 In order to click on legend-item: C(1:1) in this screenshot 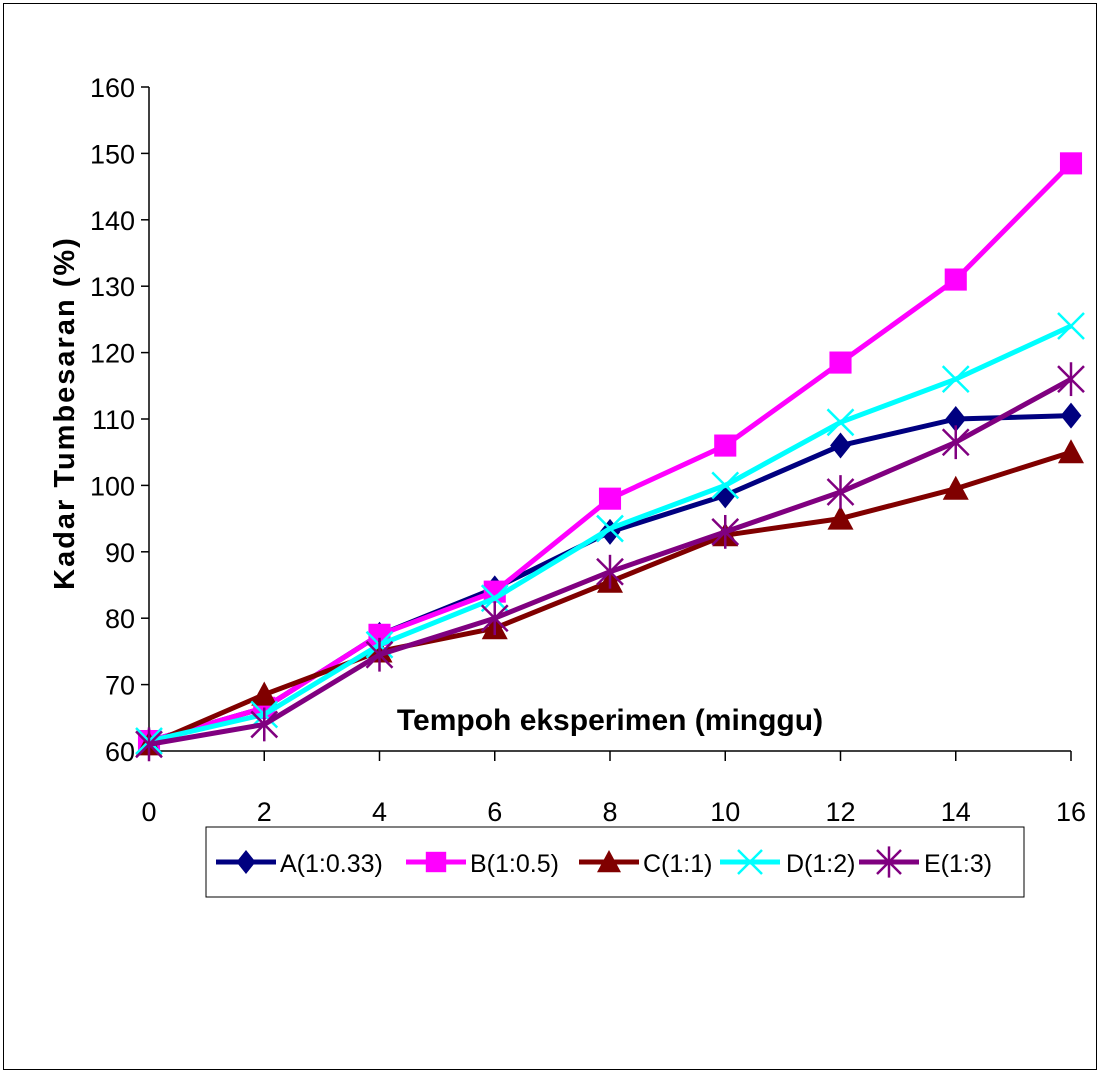, I will do `click(645, 864)`.